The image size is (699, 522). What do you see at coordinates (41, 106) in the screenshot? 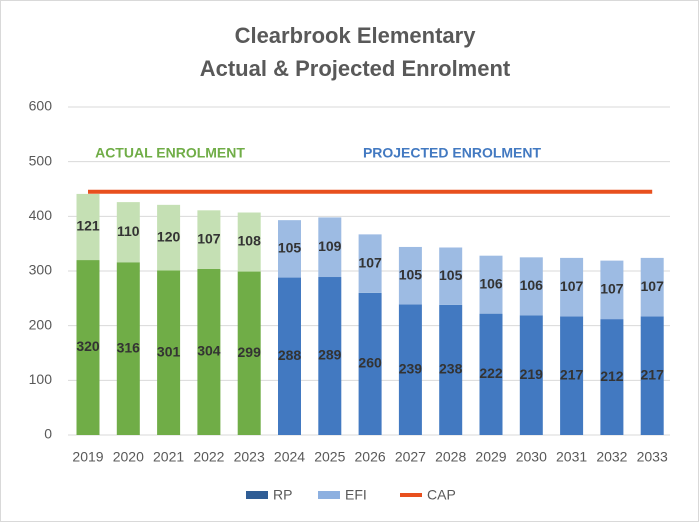
I see `y-tick-label: 600` at bounding box center [41, 106].